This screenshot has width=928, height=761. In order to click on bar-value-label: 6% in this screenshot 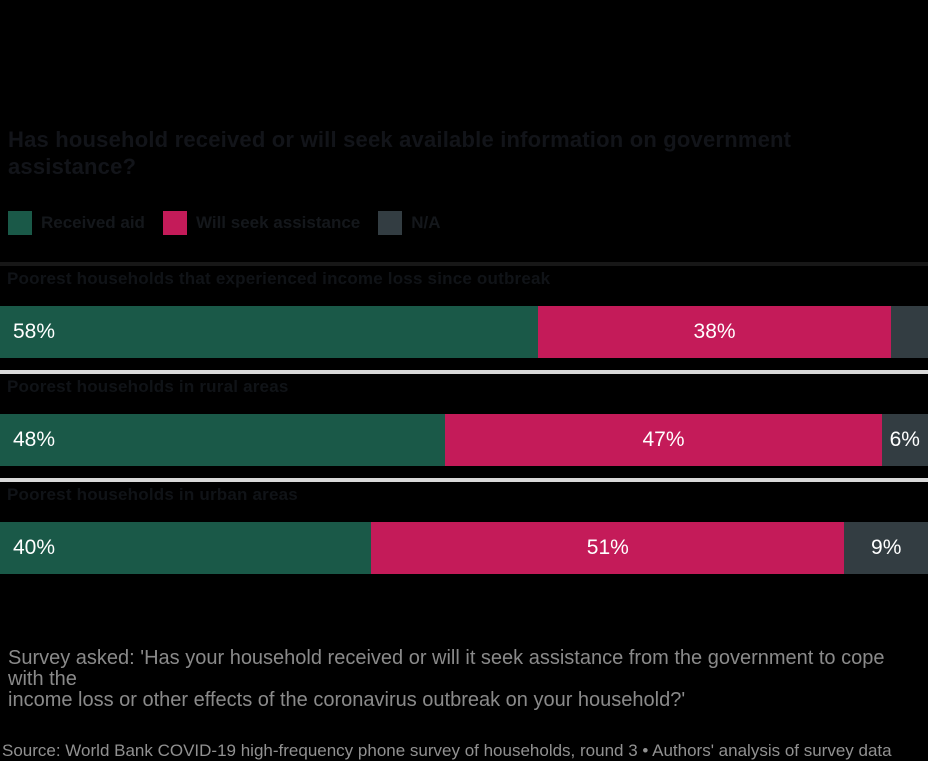, I will do `click(904, 439)`.